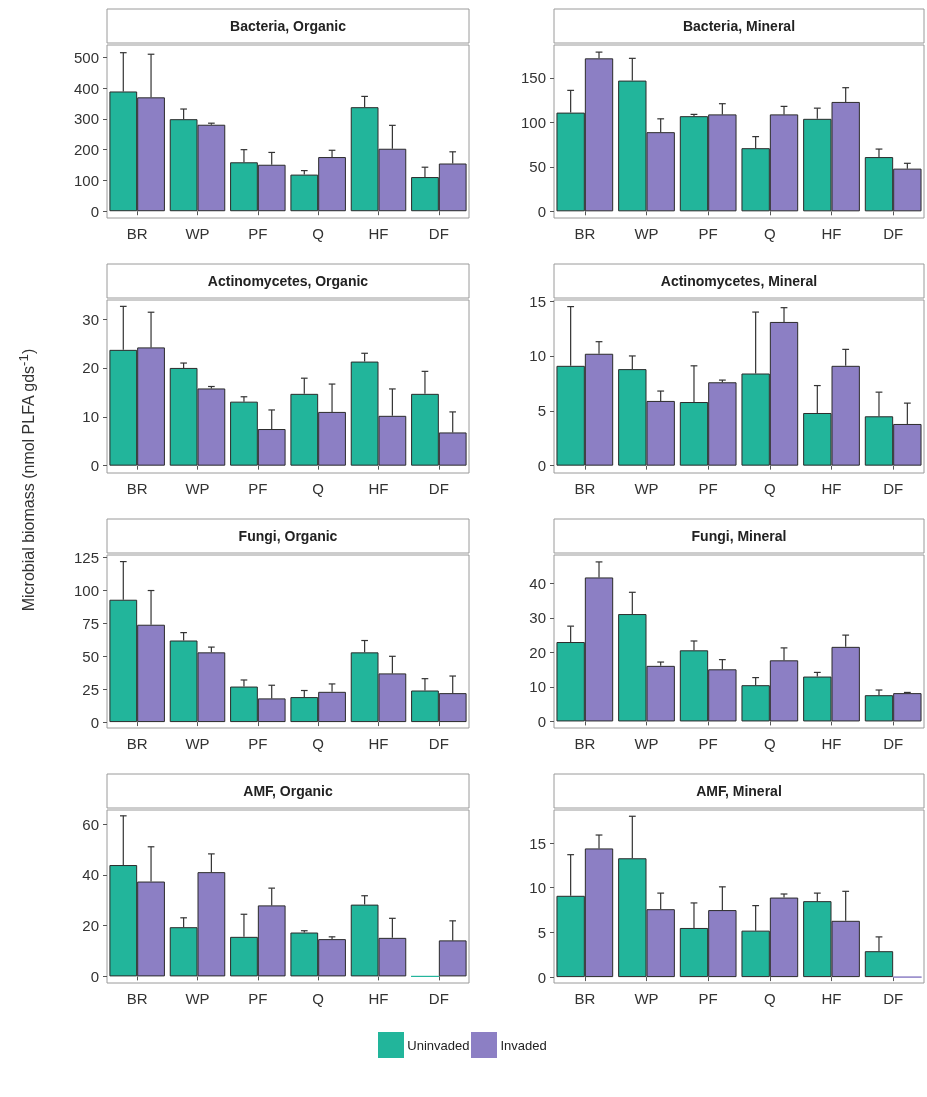 Image resolution: width=927 pixels, height=1097 pixels. What do you see at coordinates (288, 536) in the screenshot?
I see `chart-title: Fungi, Organic` at bounding box center [288, 536].